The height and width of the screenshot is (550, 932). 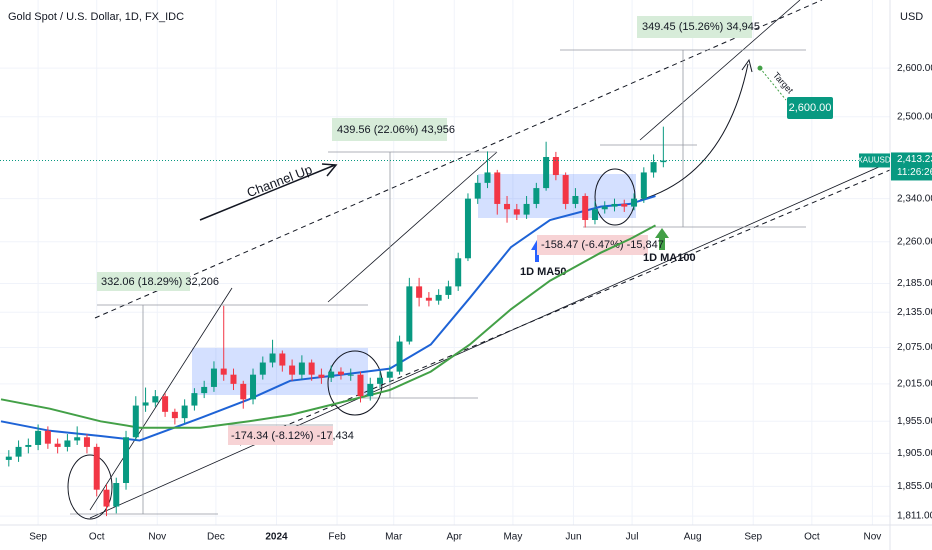 I want to click on ma-label: 1D MA100, so click(x=669, y=258).